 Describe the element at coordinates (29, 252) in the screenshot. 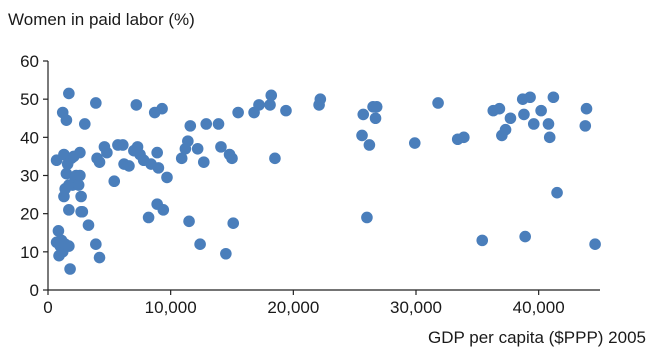

I see `y-tick-label: 10` at that location.